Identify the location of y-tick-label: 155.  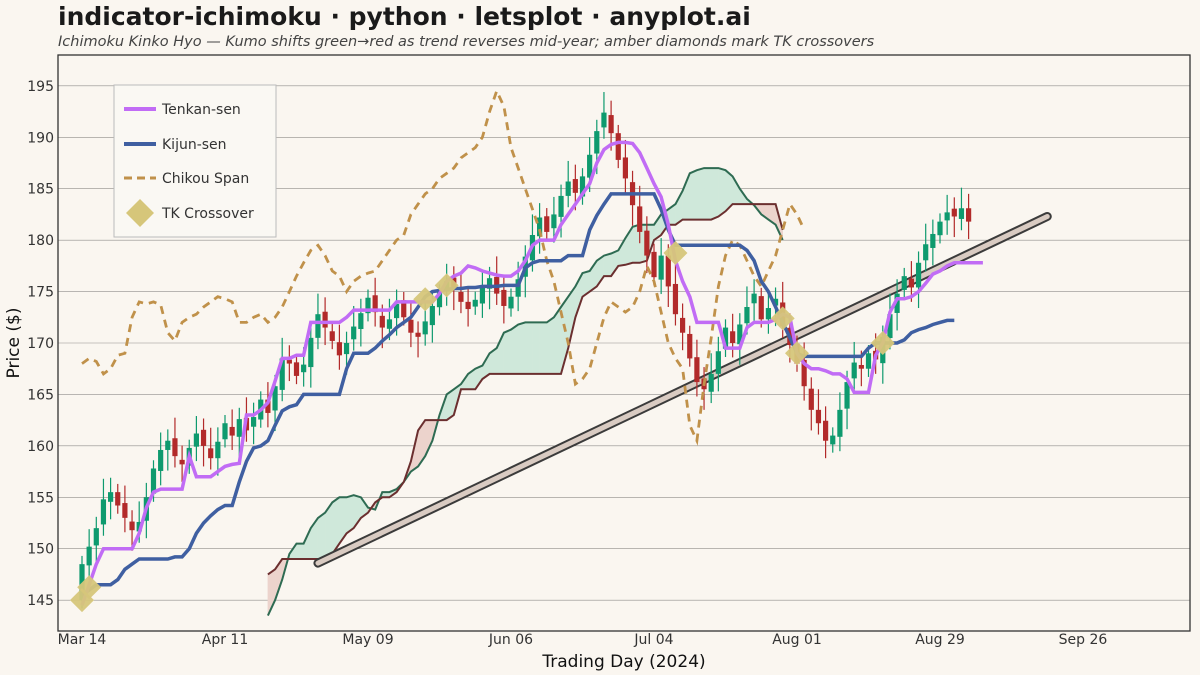
(40, 498).